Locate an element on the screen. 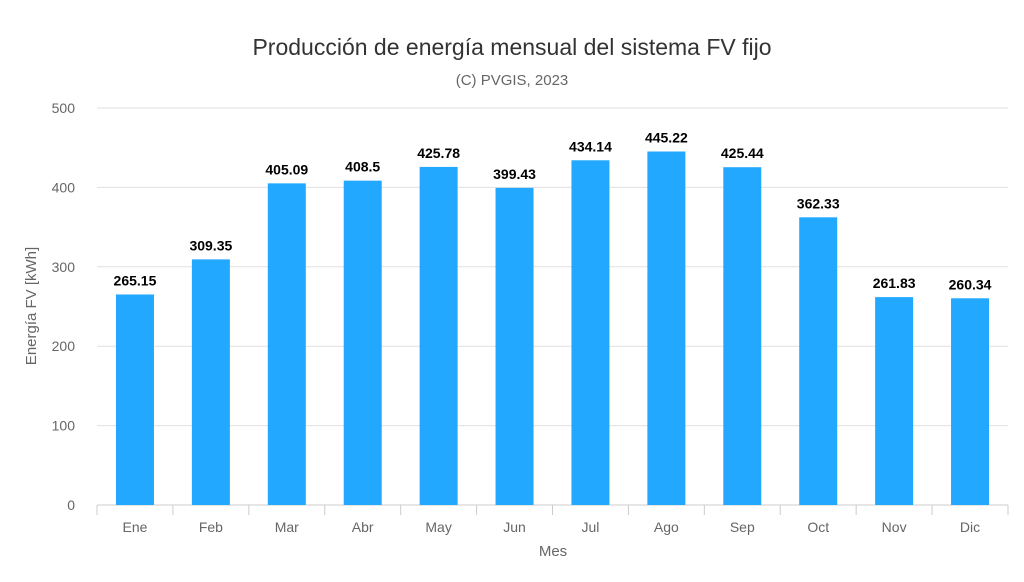 This screenshot has width=1024, height=582. data-label: 425.78 is located at coordinates (438, 153).